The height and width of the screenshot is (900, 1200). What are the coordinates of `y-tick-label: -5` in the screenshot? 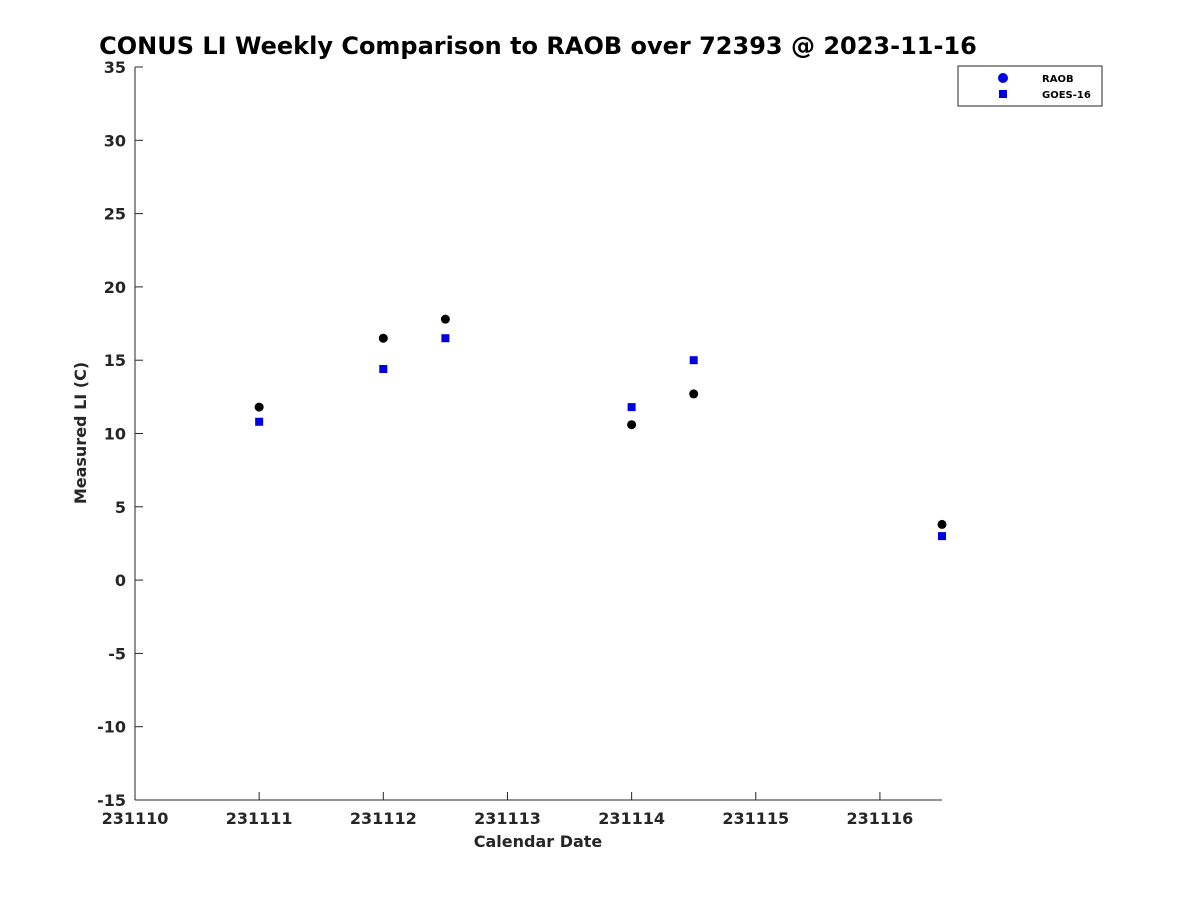 It's located at (117, 653).